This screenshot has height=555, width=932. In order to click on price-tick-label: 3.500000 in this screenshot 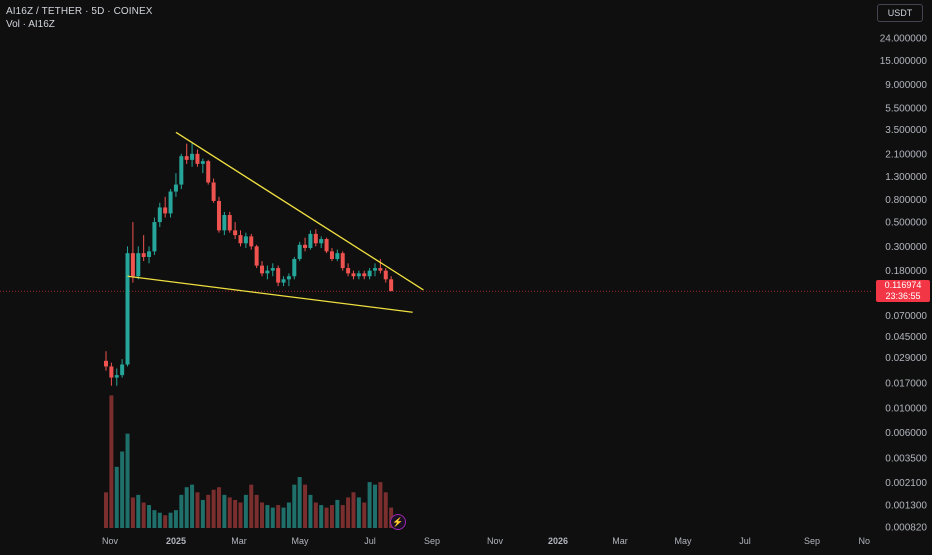, I will do `click(906, 130)`.